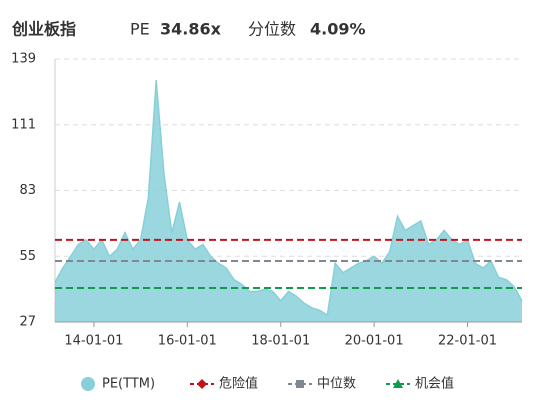 This screenshot has height=409, width=536. Describe the element at coordinates (93, 341) in the screenshot. I see `x-tick-label: 14-01-01` at that location.